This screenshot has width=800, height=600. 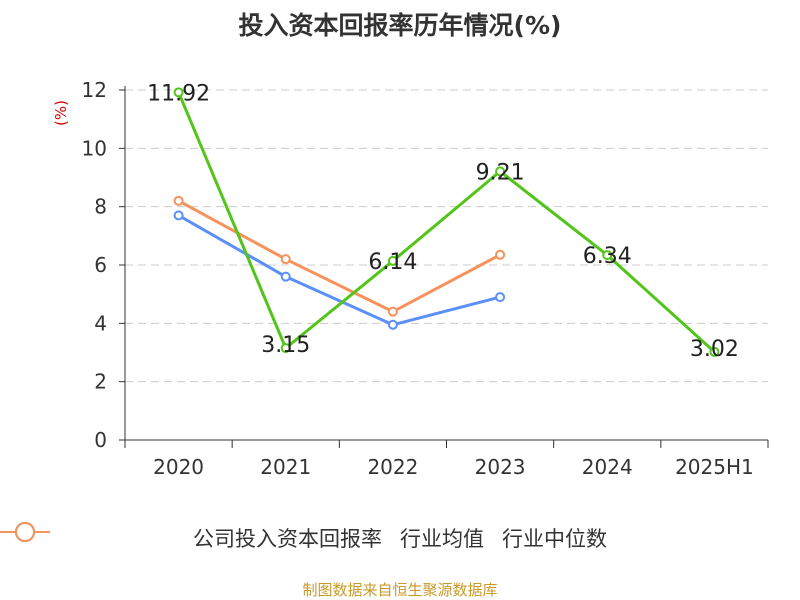 I want to click on data-label: 9.21, so click(x=500, y=172).